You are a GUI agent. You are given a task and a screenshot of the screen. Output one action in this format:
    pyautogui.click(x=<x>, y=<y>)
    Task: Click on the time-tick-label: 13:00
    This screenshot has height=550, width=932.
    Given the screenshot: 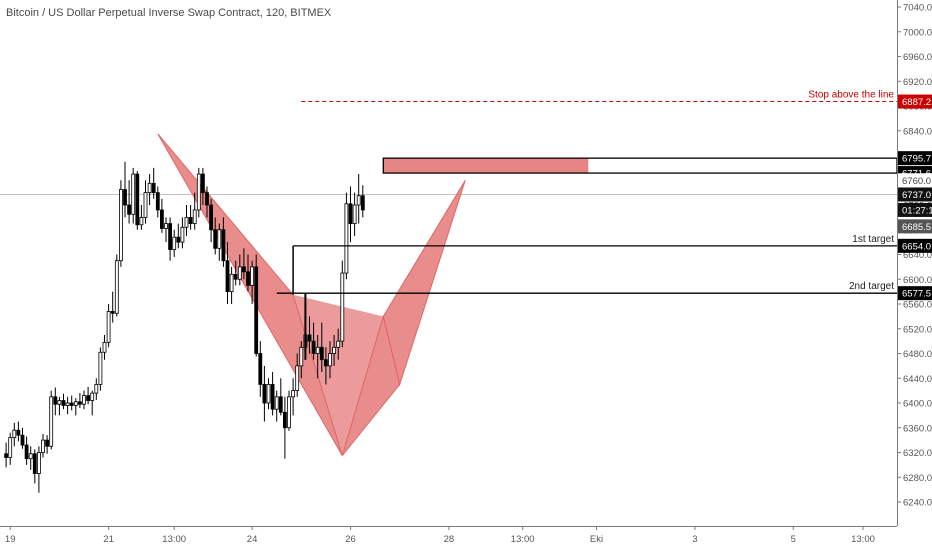 What is the action you would take?
    pyautogui.click(x=523, y=539)
    